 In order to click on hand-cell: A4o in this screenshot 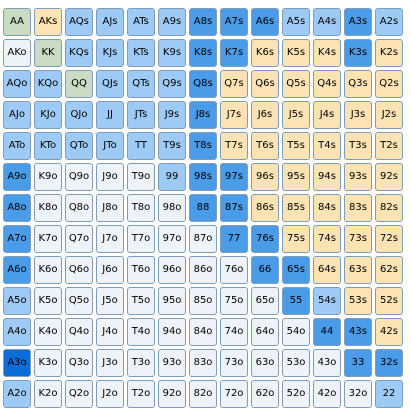, I will do `click(17, 332)`.